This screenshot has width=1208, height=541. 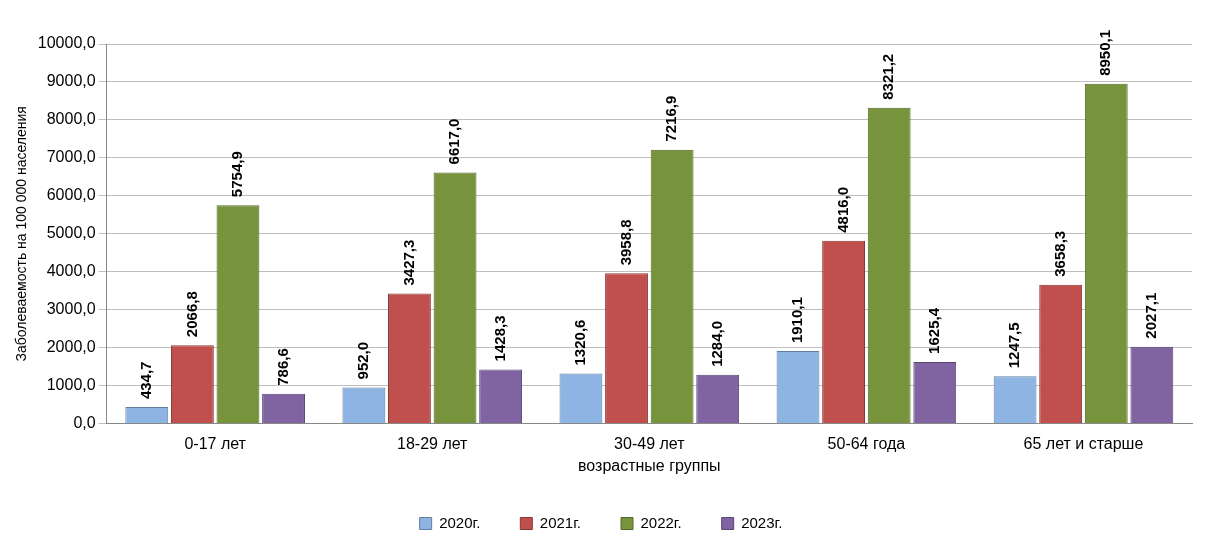 I want to click on data-label: 2066,8, so click(x=191, y=314).